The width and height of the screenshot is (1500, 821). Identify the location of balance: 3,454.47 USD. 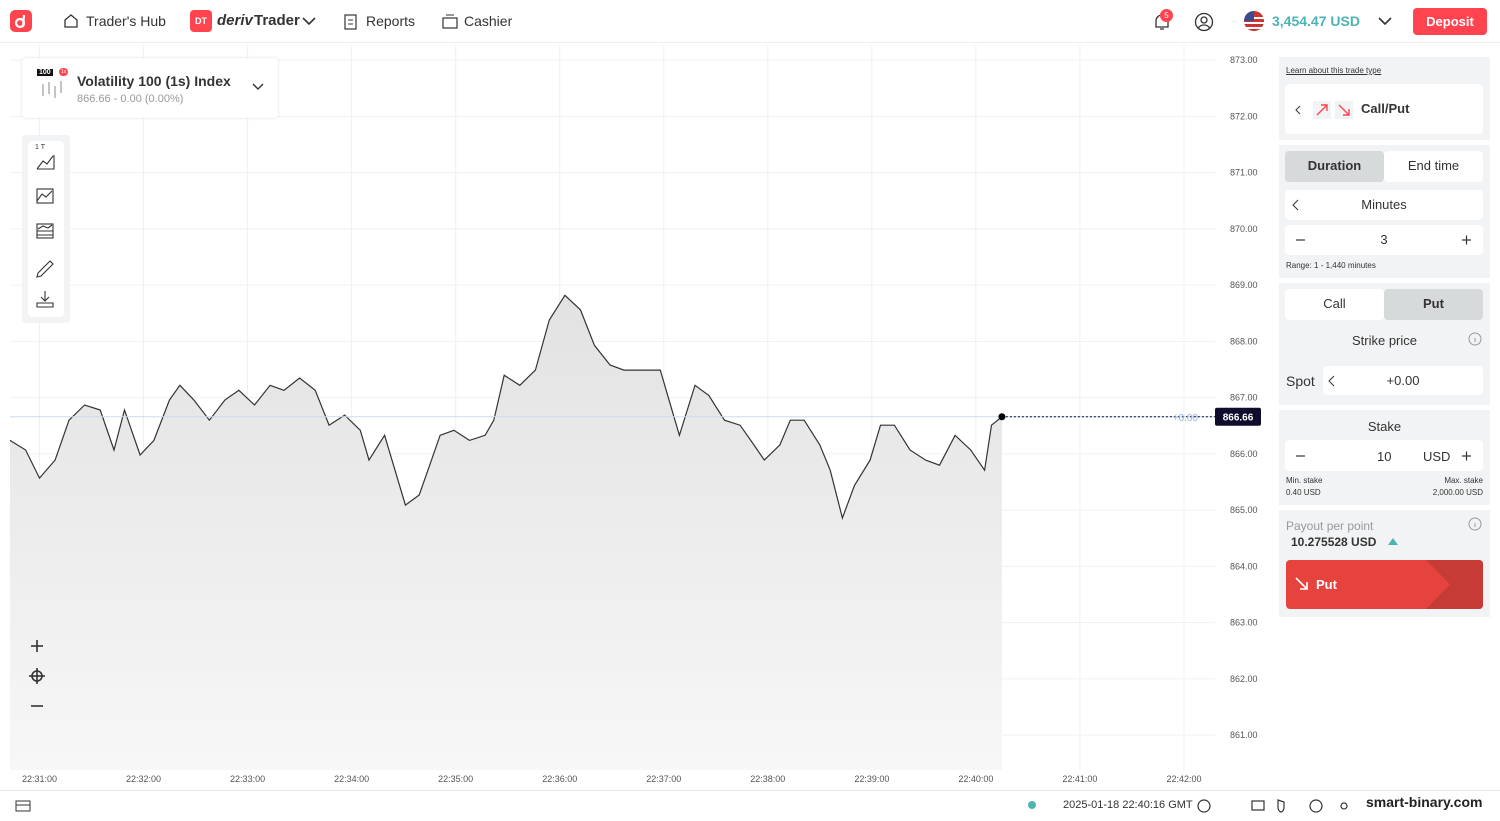
(1316, 21).